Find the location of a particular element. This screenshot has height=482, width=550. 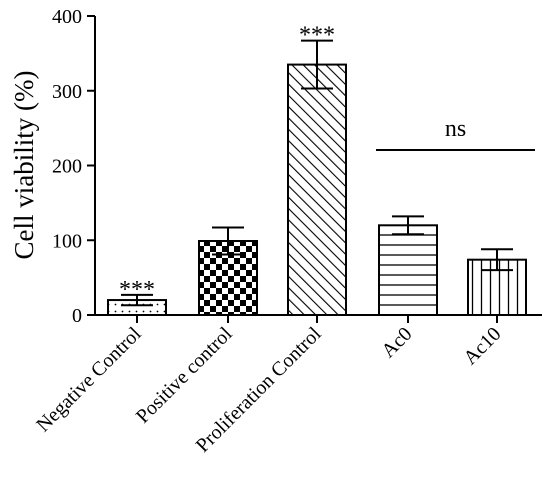

y-tick-label-1: 100 is located at coordinates (67, 241).